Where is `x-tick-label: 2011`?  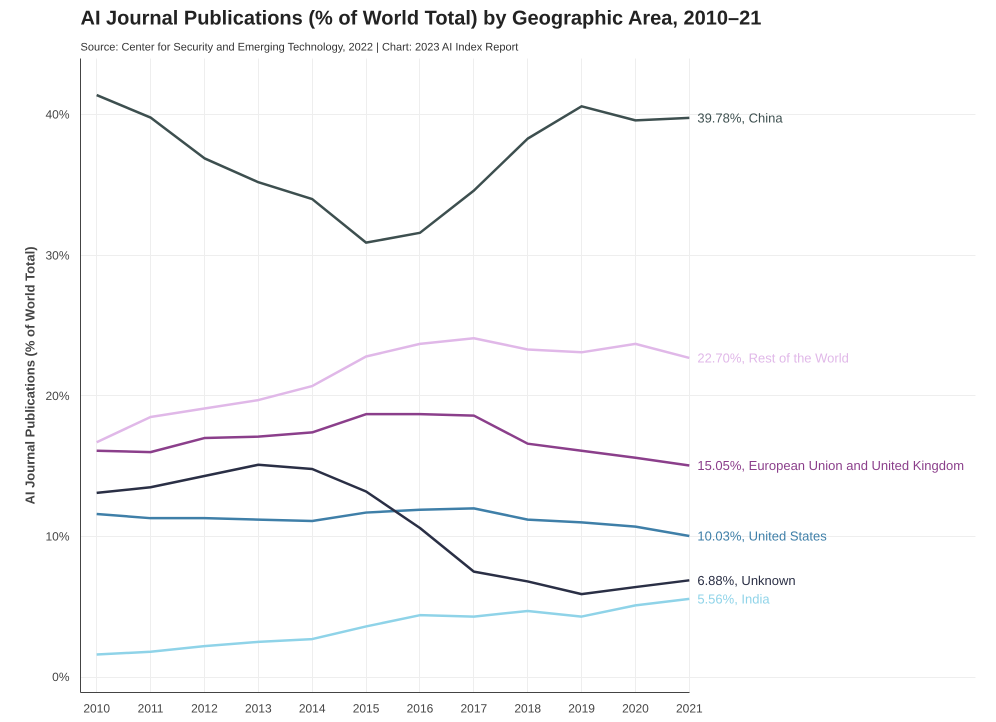
x-tick-label: 2011 is located at coordinates (151, 709).